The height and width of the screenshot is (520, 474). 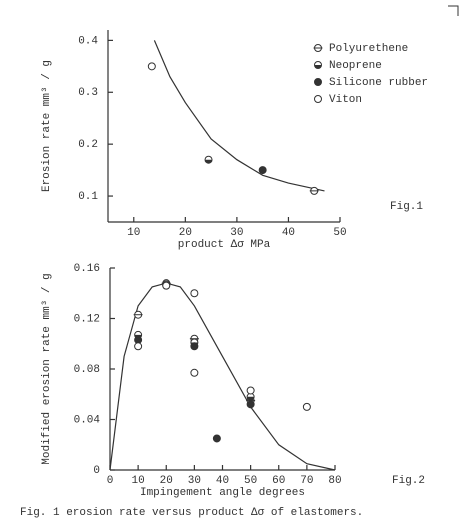 What do you see at coordinates (88, 145) in the screenshot?
I see `y-tick-label: 0.2` at bounding box center [88, 145].